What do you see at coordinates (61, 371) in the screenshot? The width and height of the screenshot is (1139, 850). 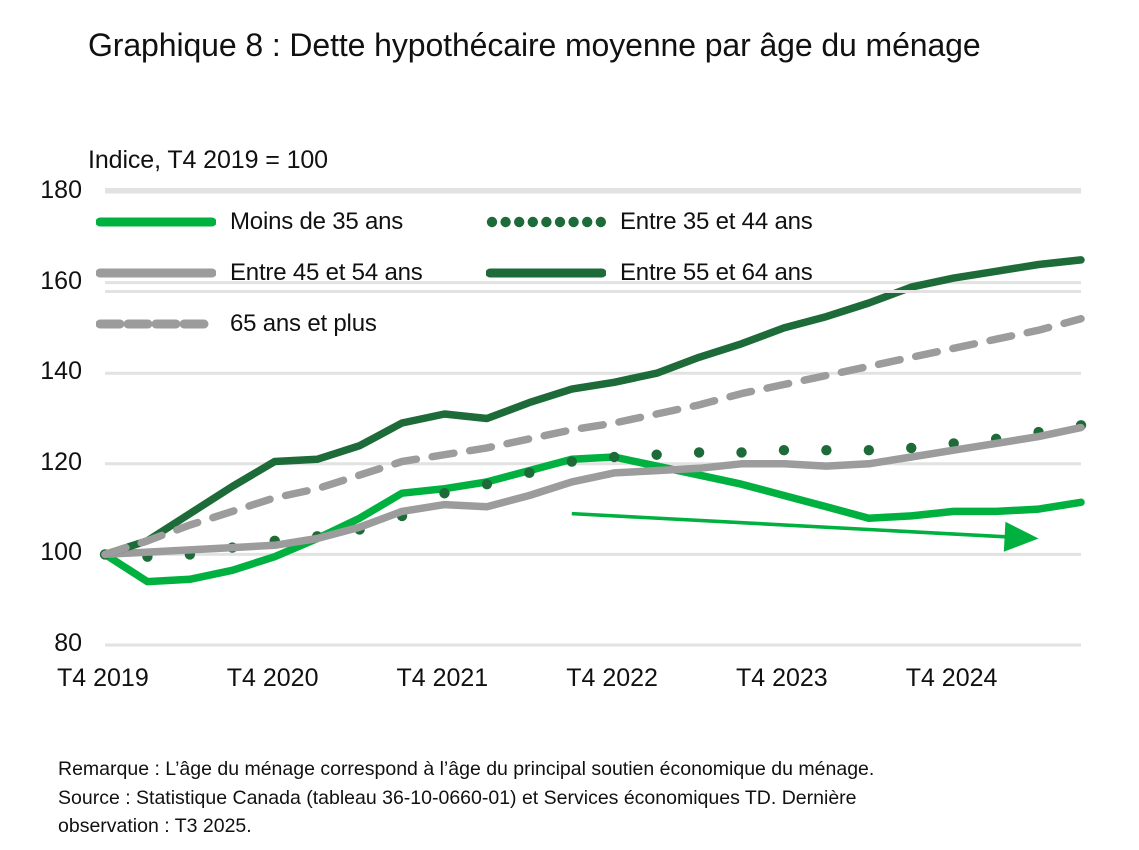 I see `y-axis-tick-140: 140` at bounding box center [61, 371].